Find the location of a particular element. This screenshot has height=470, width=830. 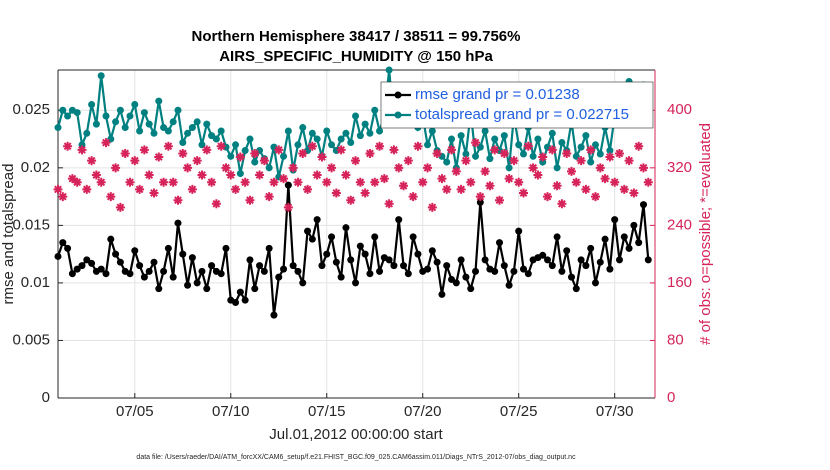

y-axis-label: rmse and totalspread is located at coordinates (8, 234).